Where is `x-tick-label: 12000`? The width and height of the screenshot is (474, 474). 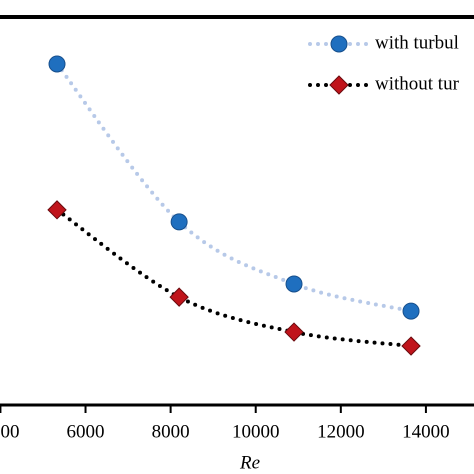 x-tick-label: 12000 is located at coordinates (341, 431).